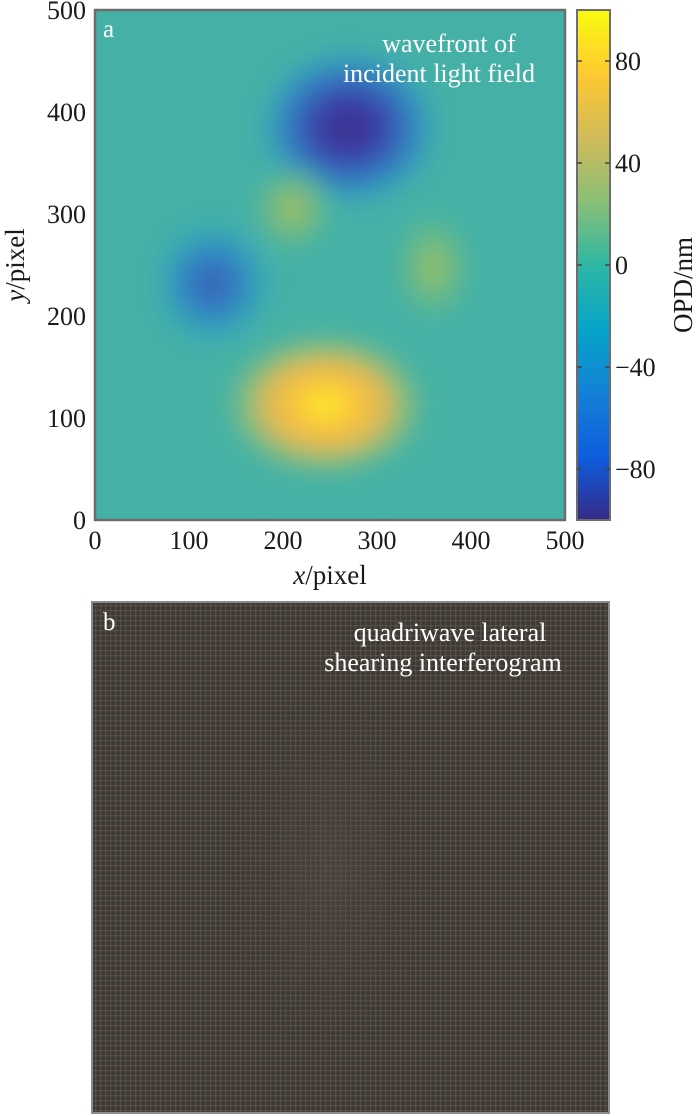 This screenshot has width=700, height=1116. I want to click on y-axis-unit: /pixel, so click(15, 259).